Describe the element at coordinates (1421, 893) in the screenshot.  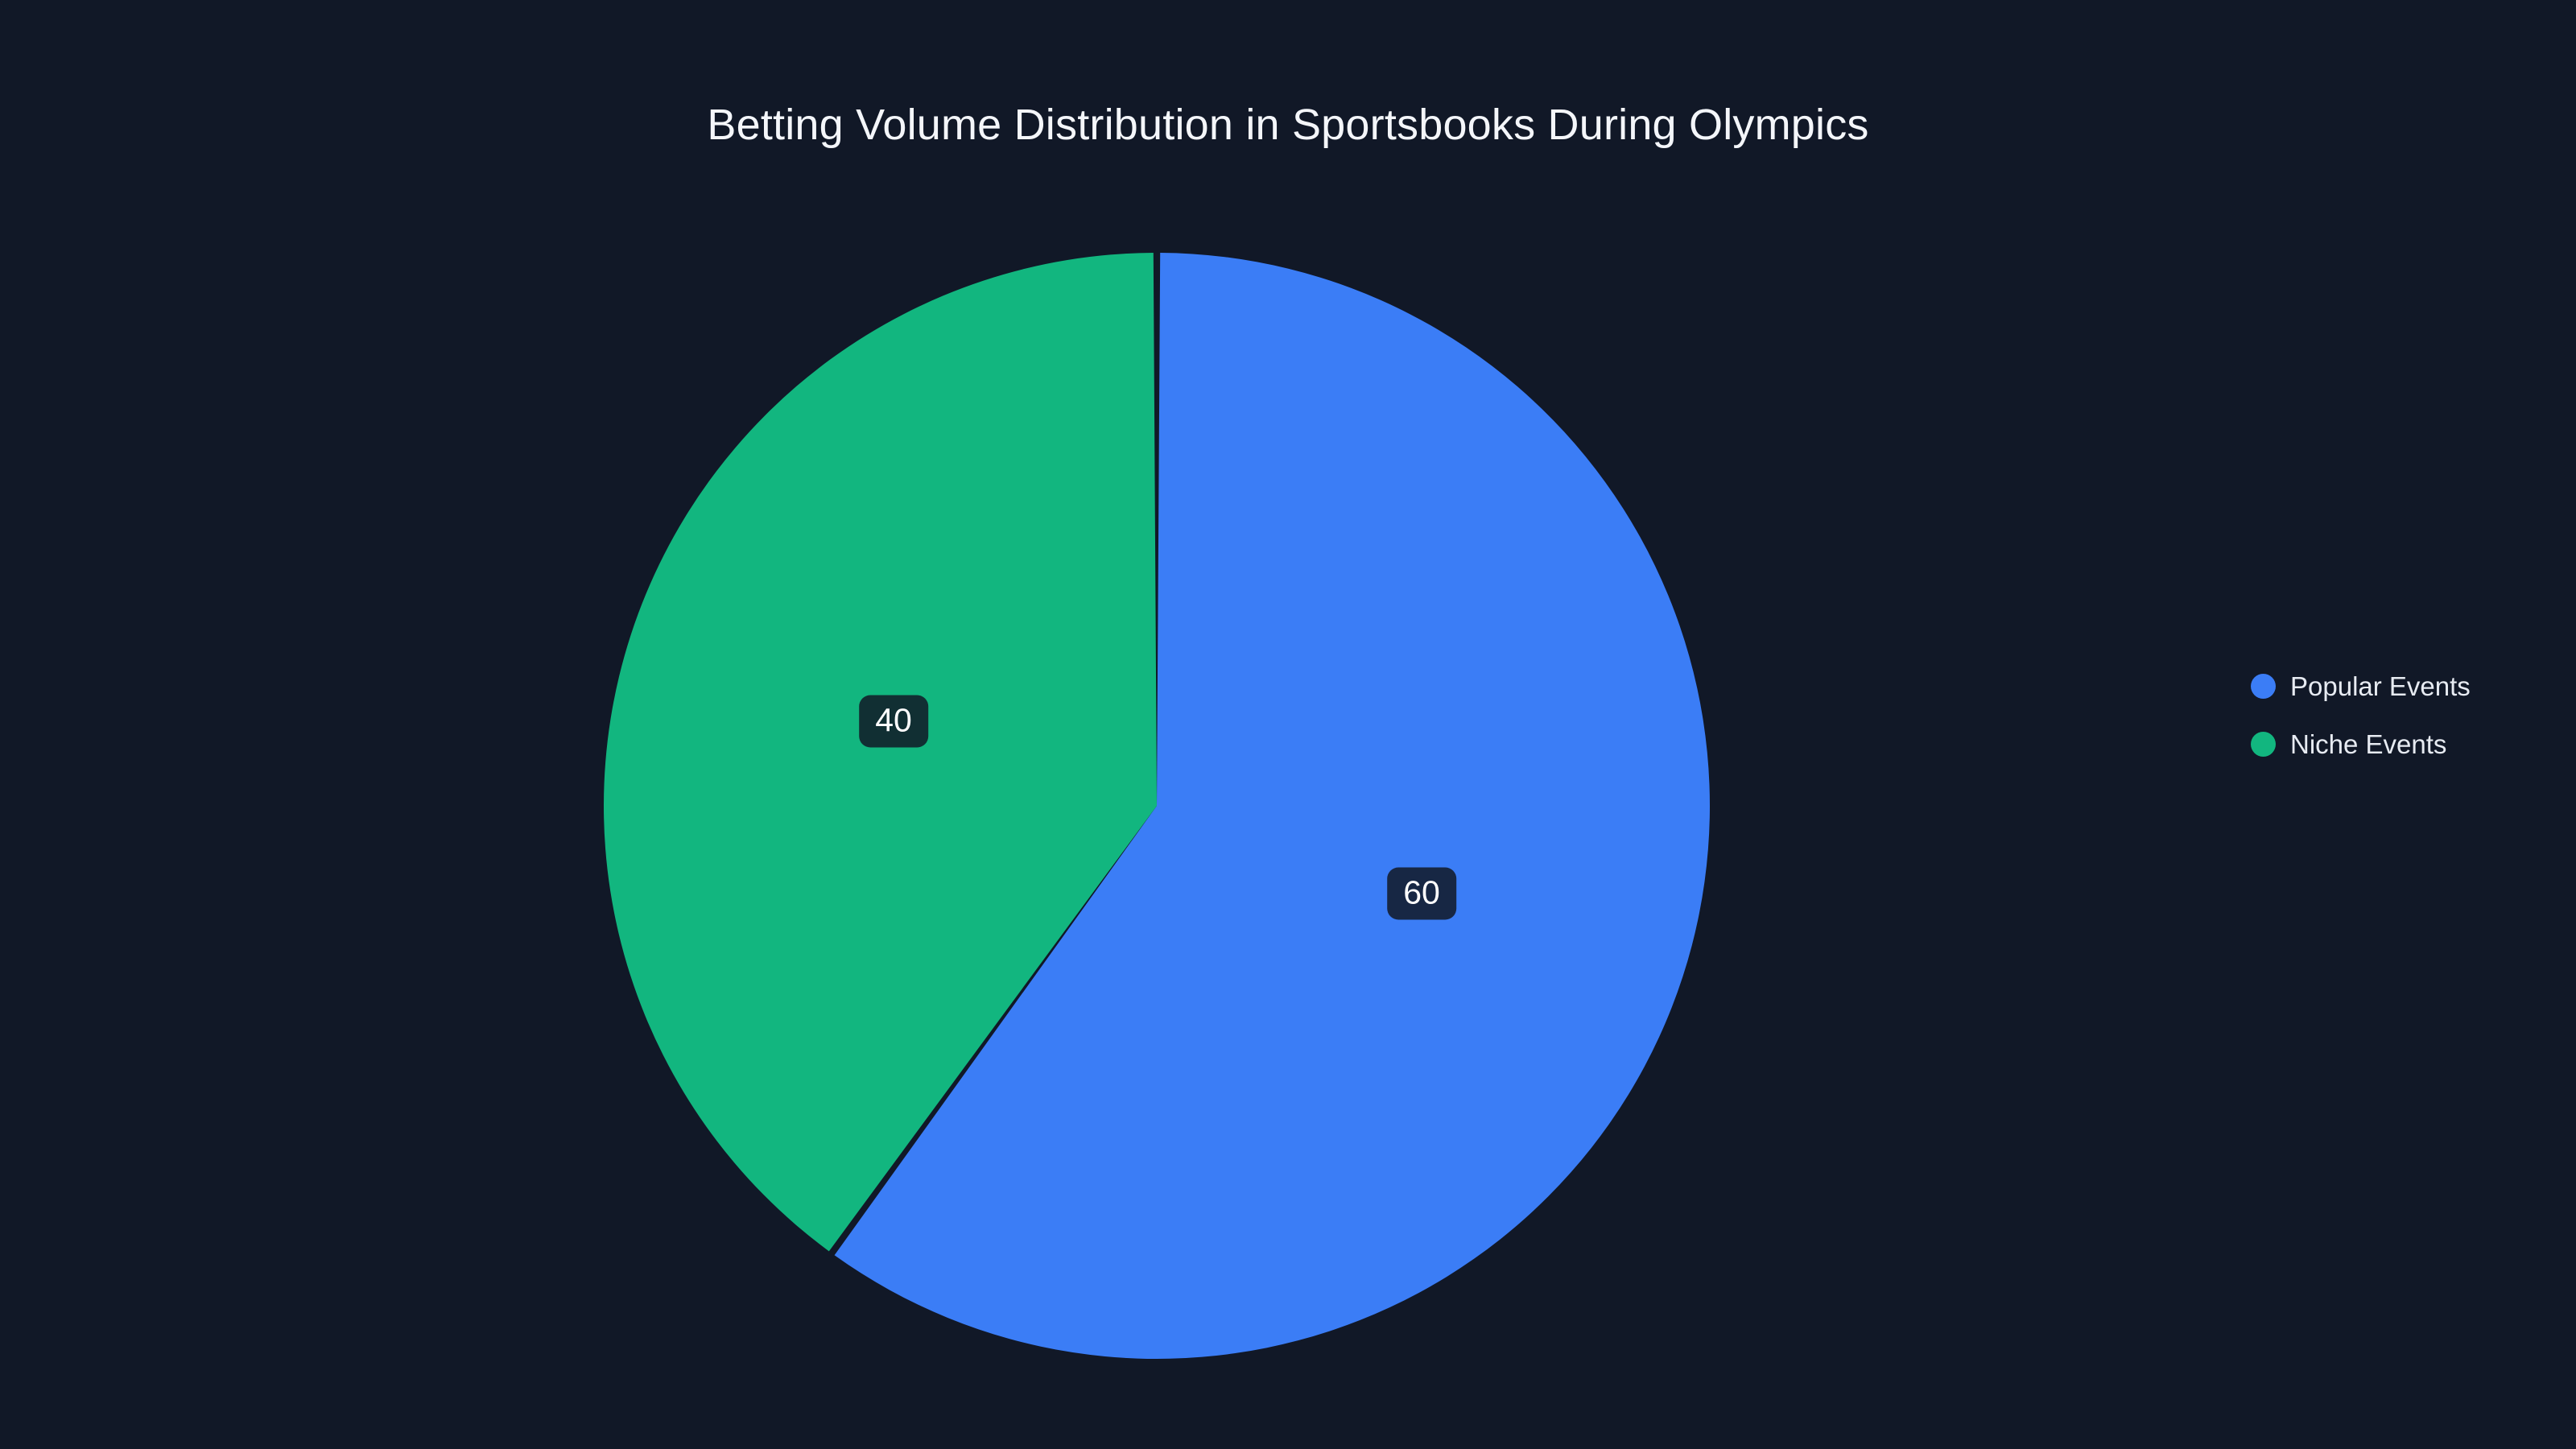
I see `pie-data-label-popular-events: 60` at that location.